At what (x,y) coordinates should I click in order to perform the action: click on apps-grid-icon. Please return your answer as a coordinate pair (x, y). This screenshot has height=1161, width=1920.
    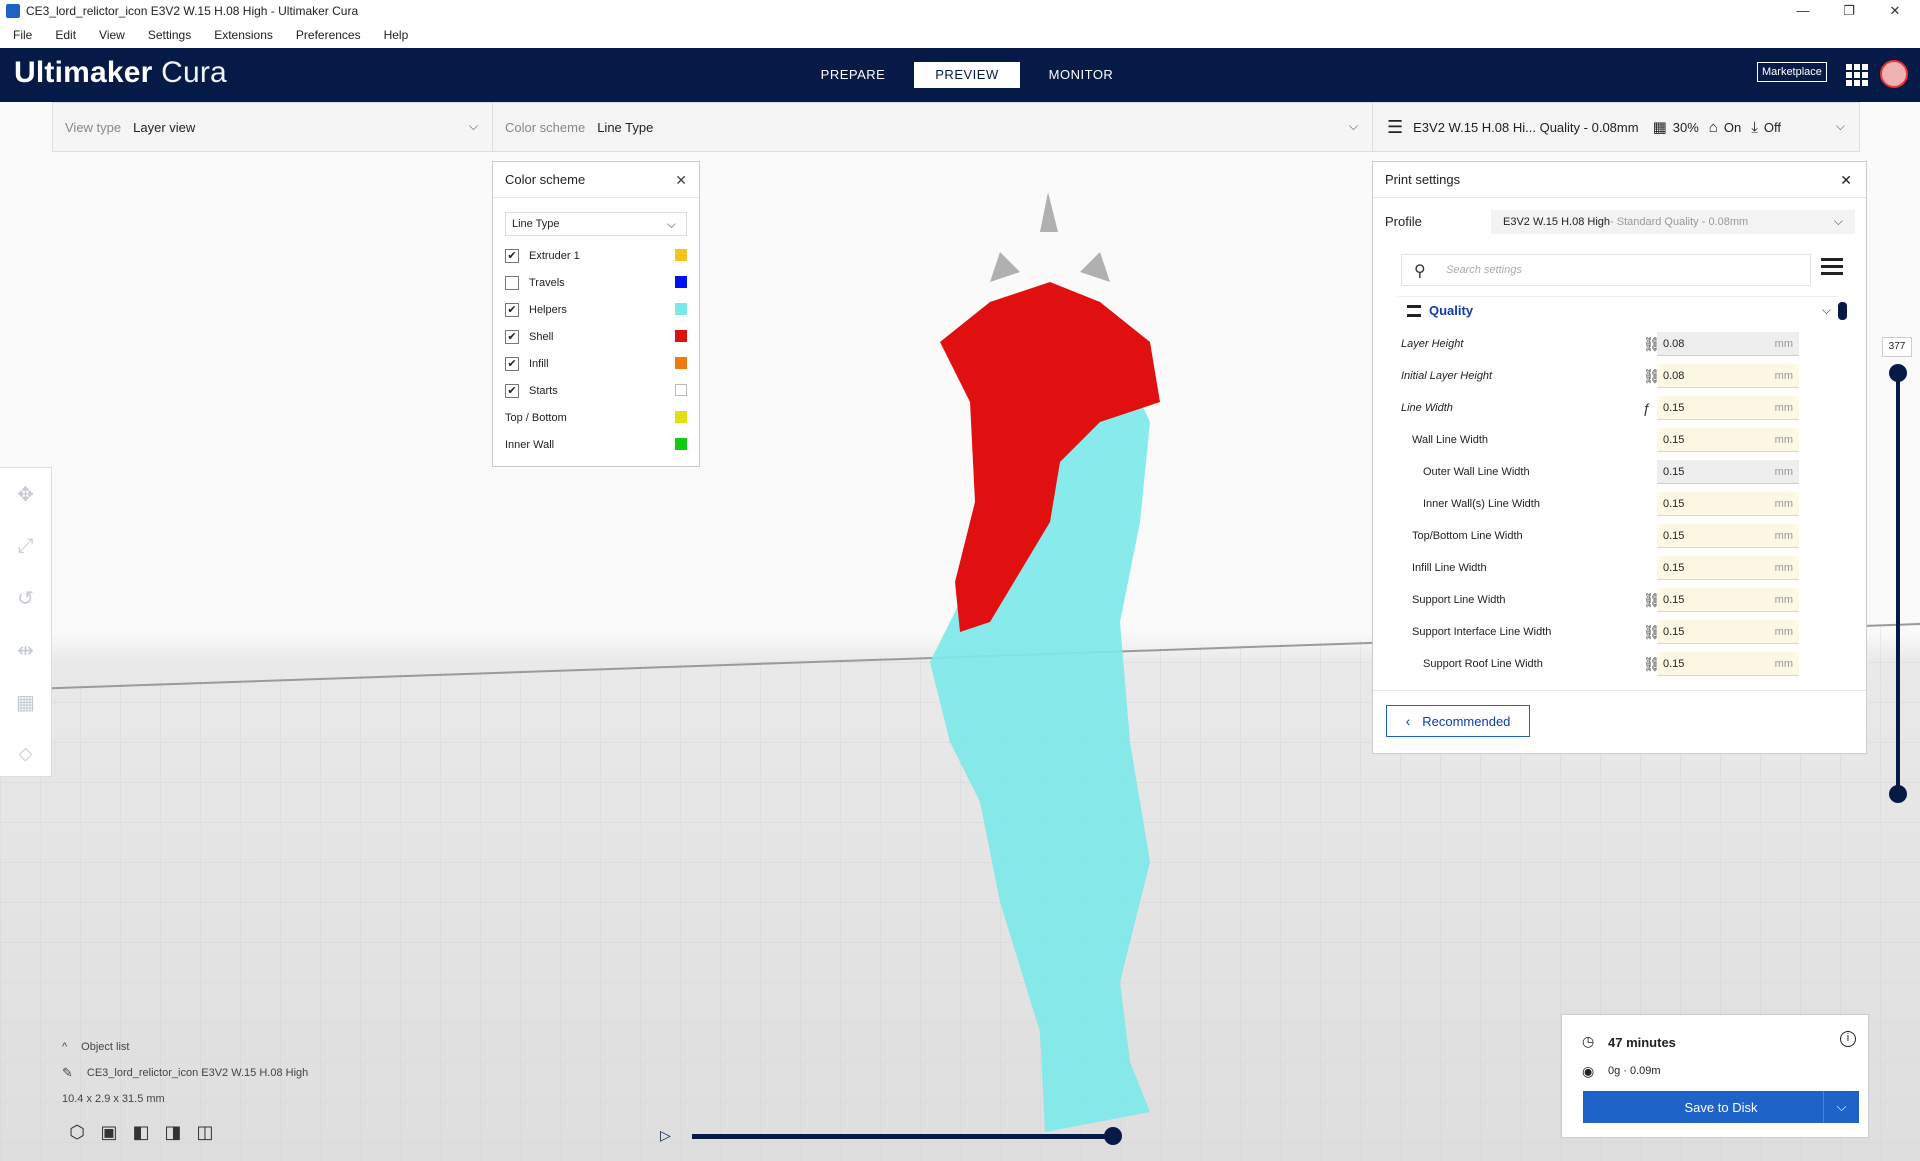
    Looking at the image, I should click on (1857, 75).